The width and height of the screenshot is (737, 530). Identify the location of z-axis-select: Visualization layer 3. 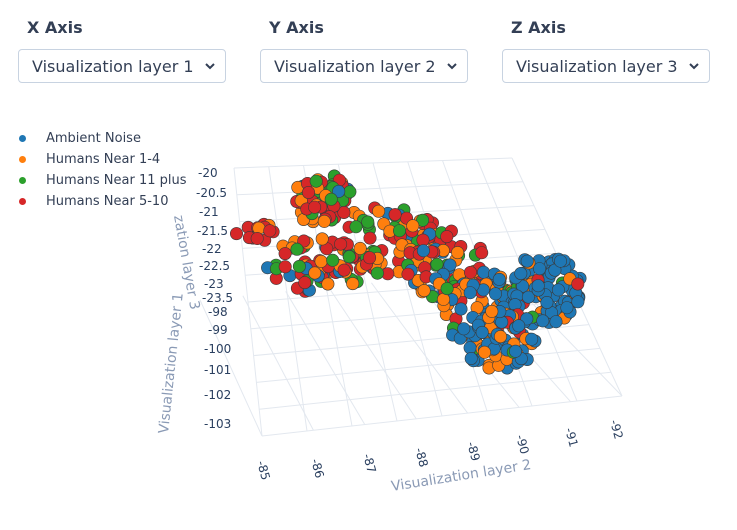
(606, 66).